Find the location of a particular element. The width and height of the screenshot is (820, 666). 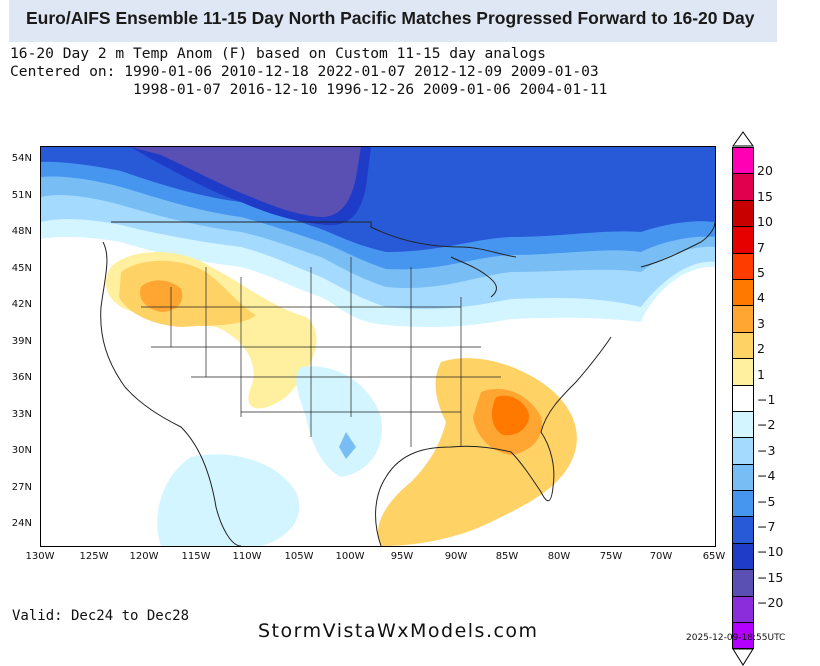

lon-label-75w: 75W is located at coordinates (611, 556).